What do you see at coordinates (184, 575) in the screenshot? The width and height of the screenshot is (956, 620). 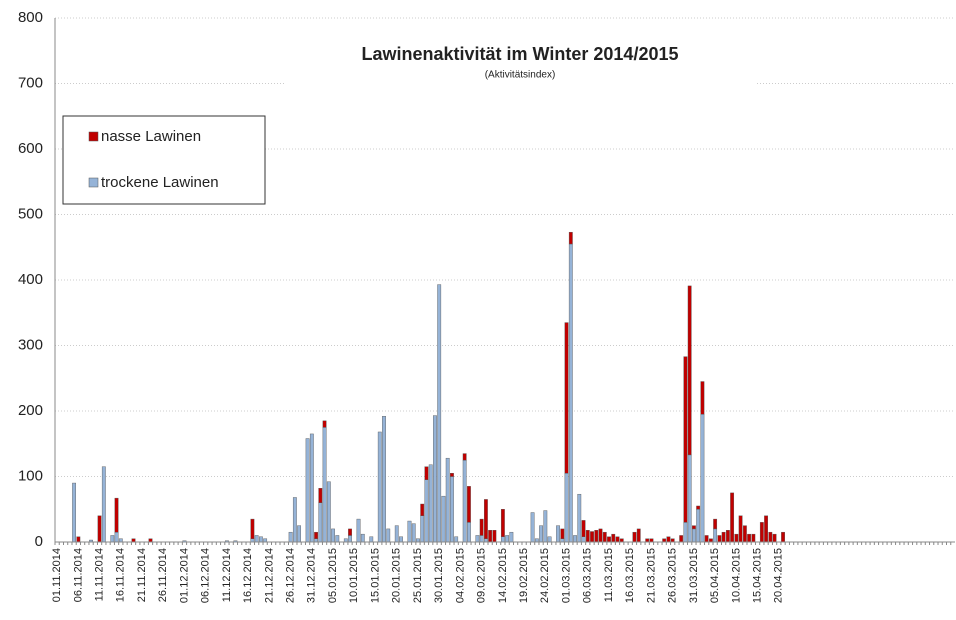 I see `x-tick-label: 01.12.2014` at bounding box center [184, 575].